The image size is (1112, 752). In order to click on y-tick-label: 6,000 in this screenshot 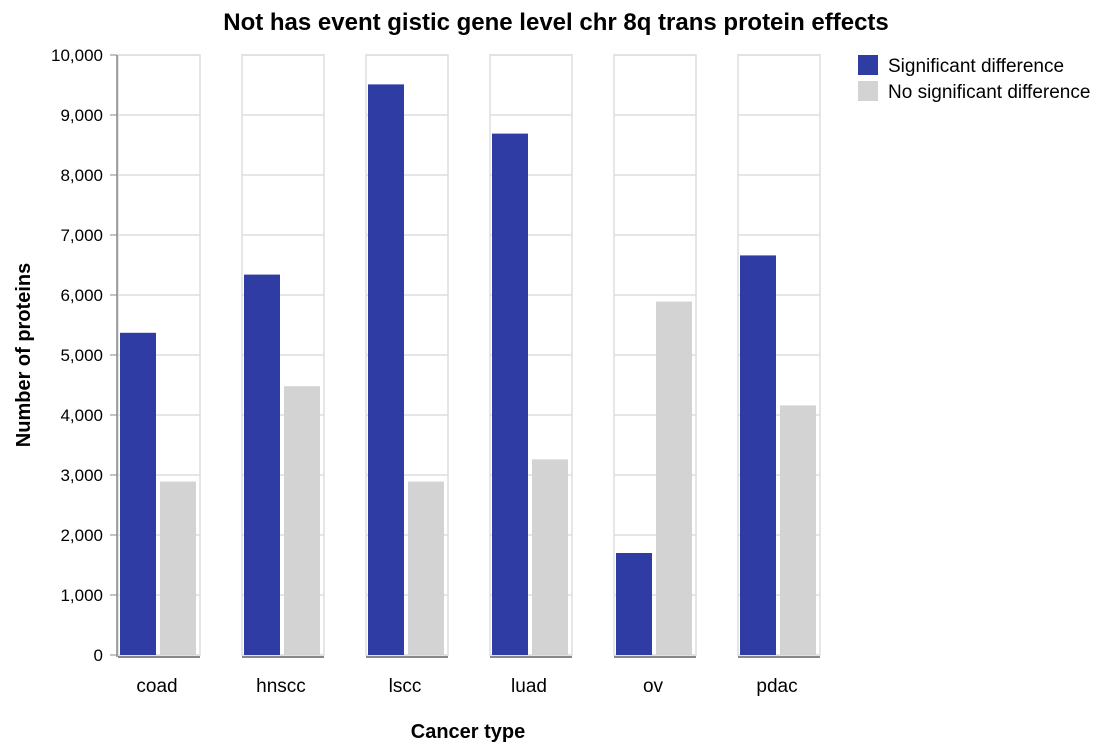, I will do `click(81, 295)`.